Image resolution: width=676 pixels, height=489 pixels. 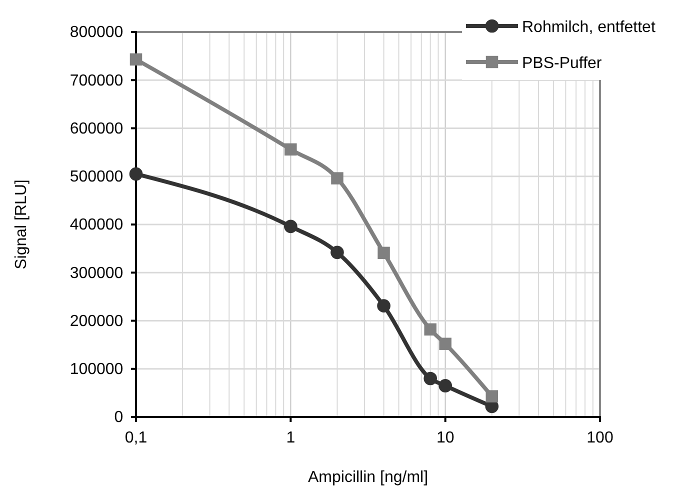 What do you see at coordinates (589, 27) in the screenshot?
I see `legend-label: Rohmilch, entfettet` at bounding box center [589, 27].